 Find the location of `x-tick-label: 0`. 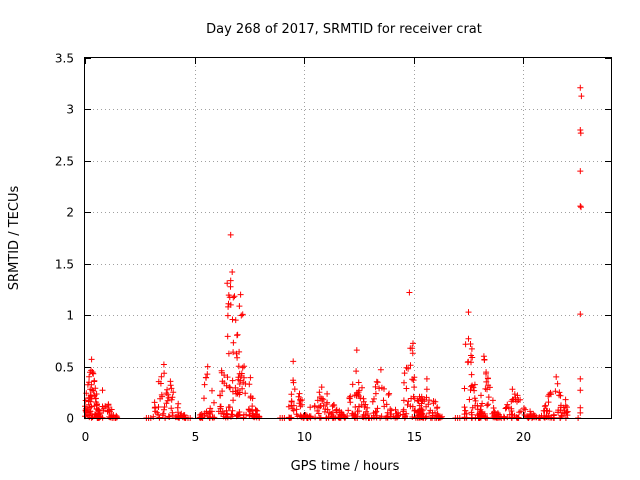

x-tick-label: 0 is located at coordinates (86, 437).